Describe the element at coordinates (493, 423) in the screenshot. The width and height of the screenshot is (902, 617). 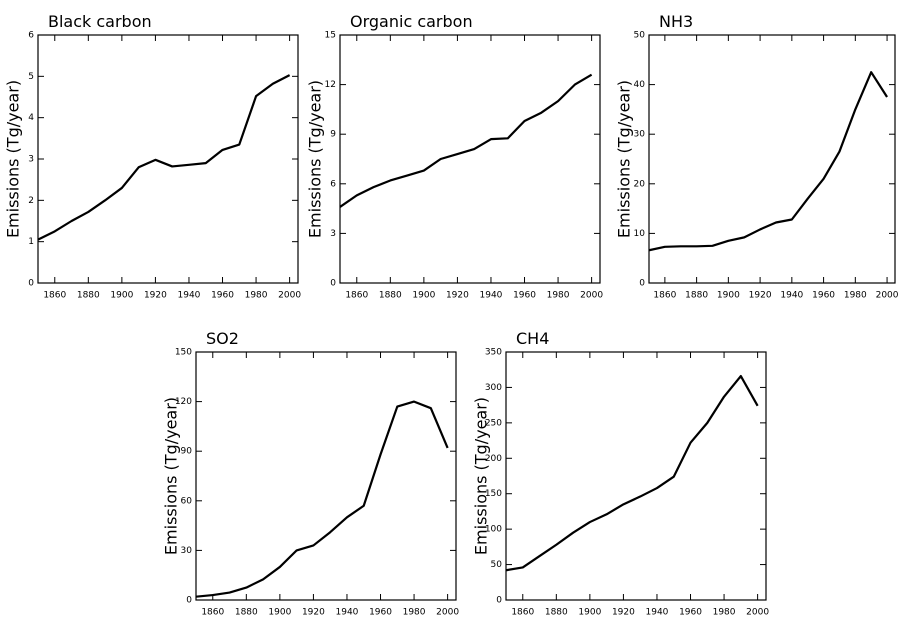
I see `y-tick-label: 250` at that location.